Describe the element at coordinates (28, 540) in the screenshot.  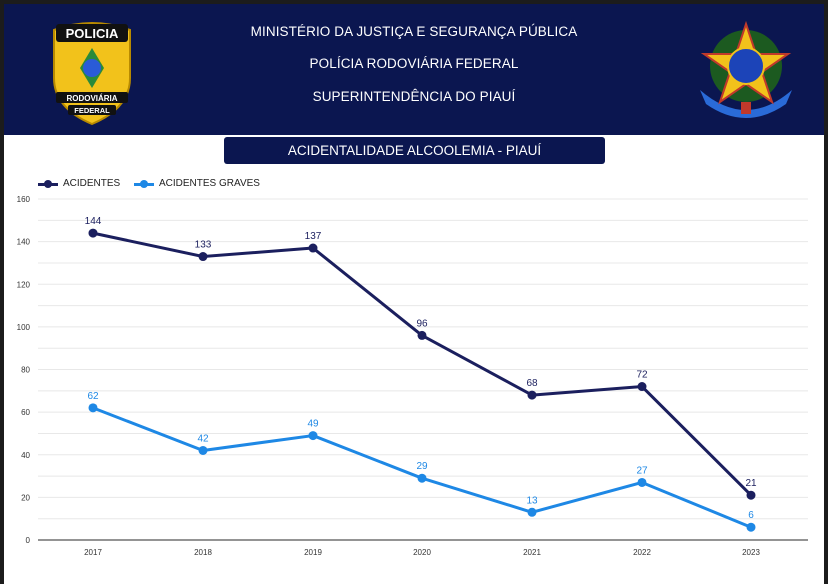
I see `y-tick-label: 0` at that location.